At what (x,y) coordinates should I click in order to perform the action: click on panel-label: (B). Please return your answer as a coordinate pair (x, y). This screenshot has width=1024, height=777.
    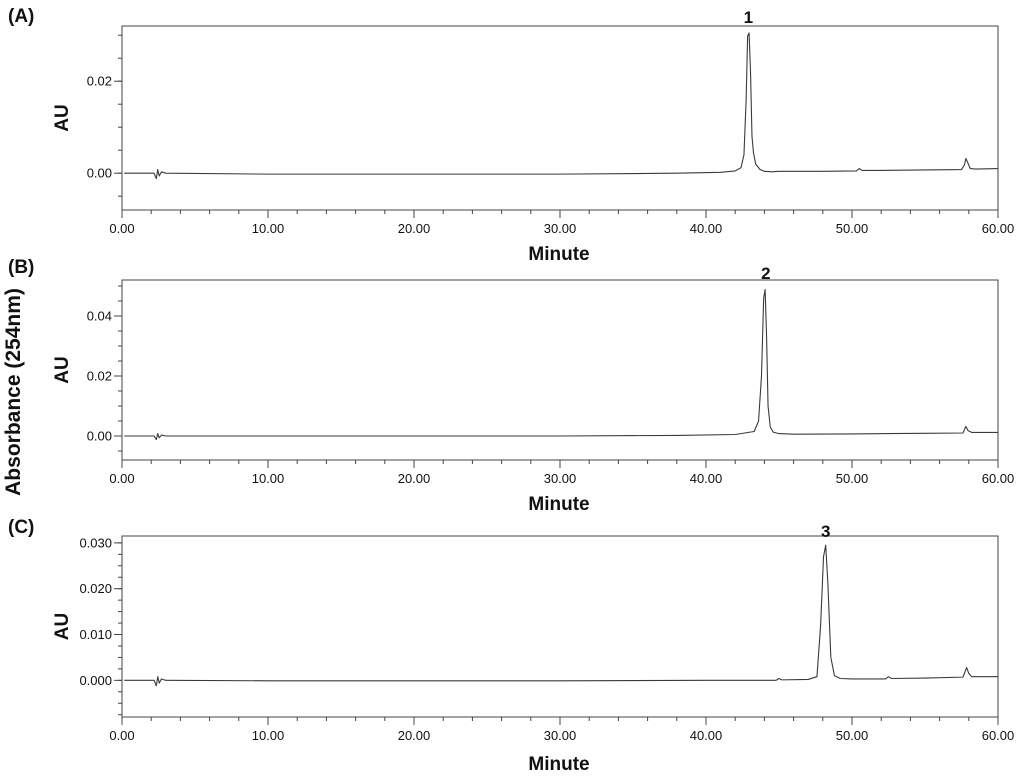
    Looking at the image, I should click on (21, 267).